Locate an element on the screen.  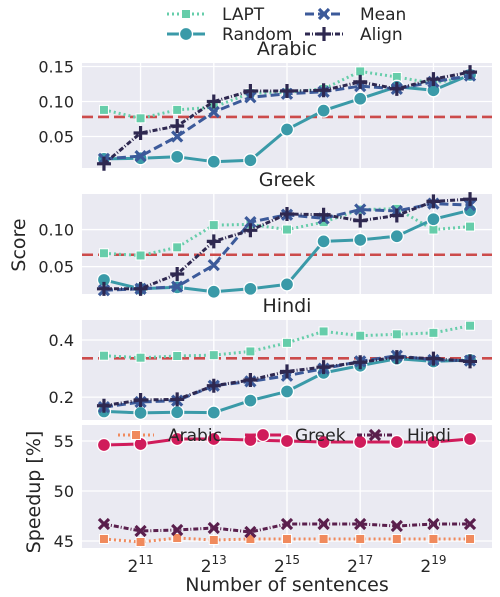
x-axis-label: Number of sentences is located at coordinates (287, 585).